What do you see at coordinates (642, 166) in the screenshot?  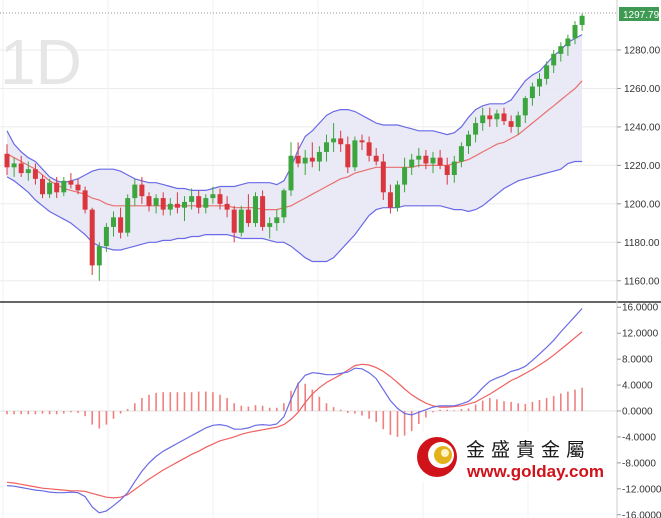 I see `price-tick-label: 1220.00` at bounding box center [642, 166].